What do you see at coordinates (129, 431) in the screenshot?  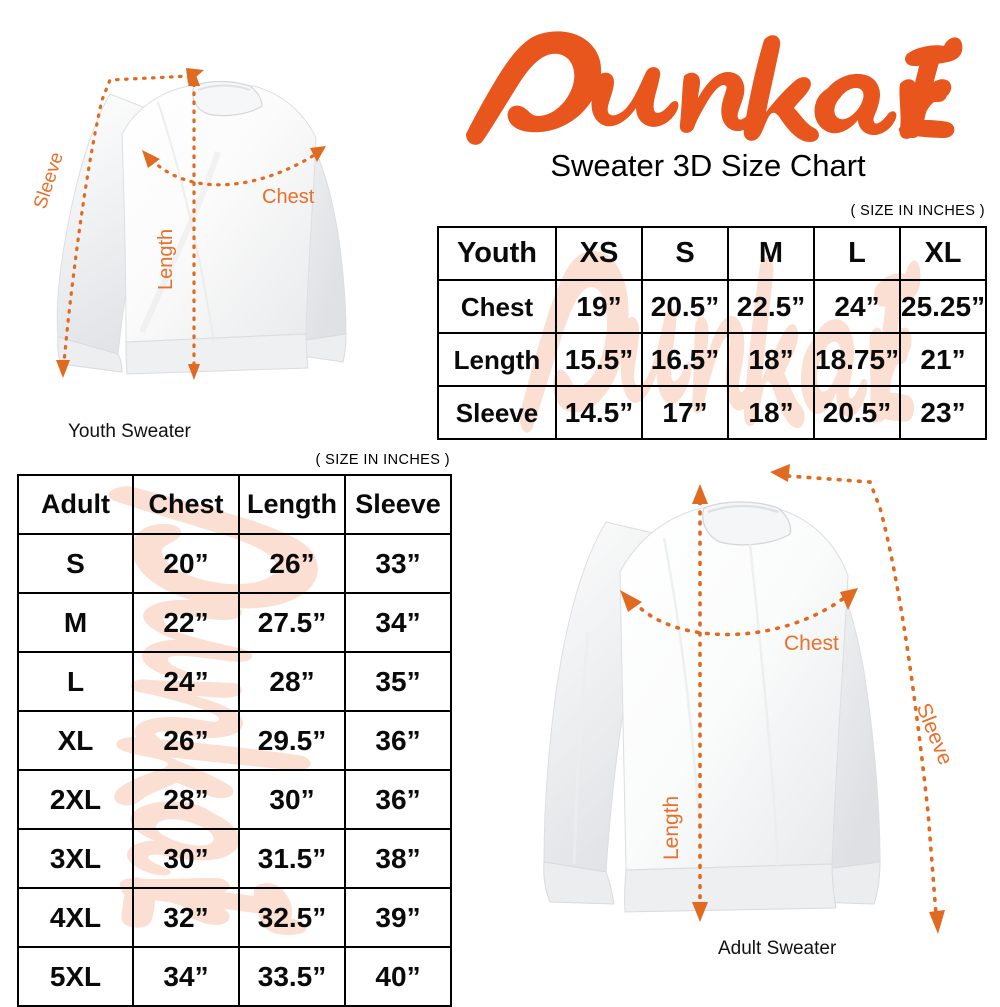 I see `youth-sweater-caption: Youth Sweater` at bounding box center [129, 431].